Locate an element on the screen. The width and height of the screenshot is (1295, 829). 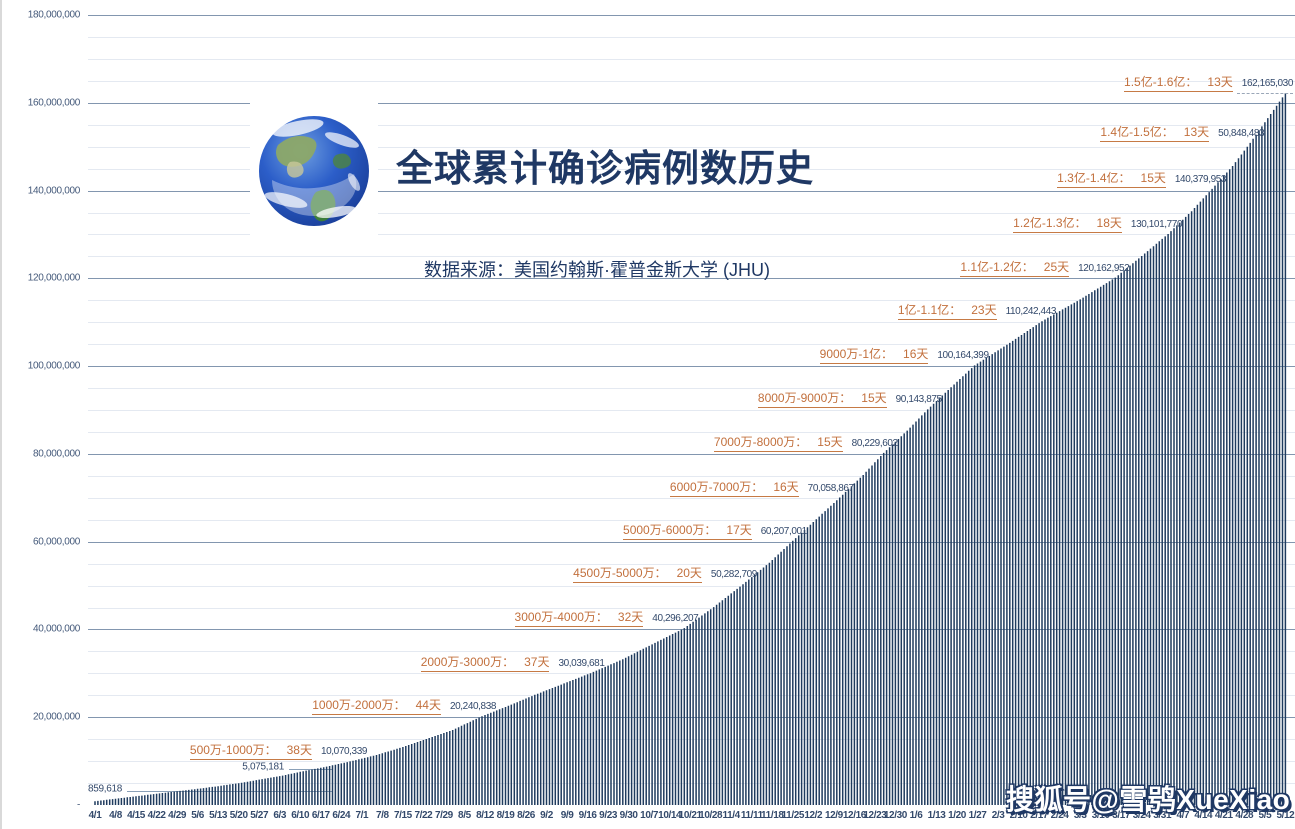
milestone-annotation: 1000万-2000万： 44天 20,240,838 is located at coordinates (404, 706).